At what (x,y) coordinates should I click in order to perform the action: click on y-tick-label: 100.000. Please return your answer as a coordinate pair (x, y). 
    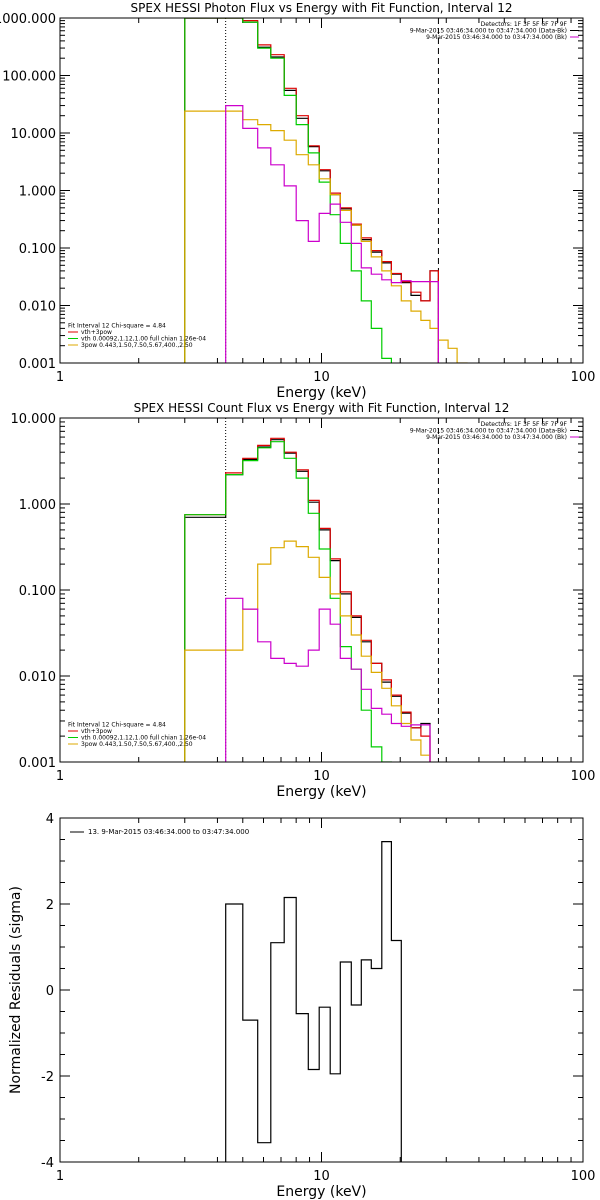
    Looking at the image, I should click on (29, 77).